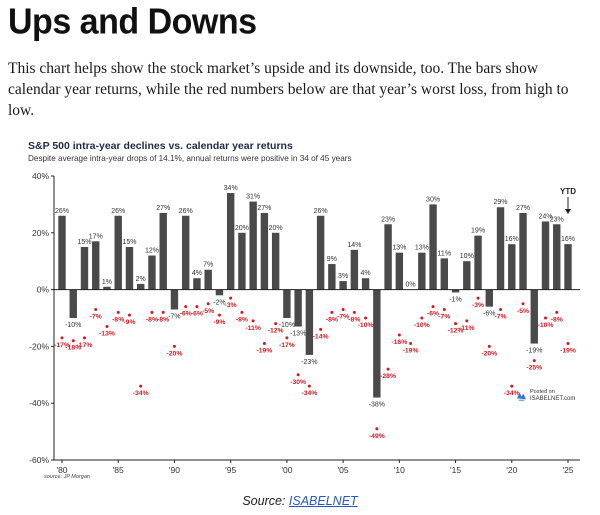 The height and width of the screenshot is (515, 600). I want to click on x-tick-label: '20, so click(511, 470).